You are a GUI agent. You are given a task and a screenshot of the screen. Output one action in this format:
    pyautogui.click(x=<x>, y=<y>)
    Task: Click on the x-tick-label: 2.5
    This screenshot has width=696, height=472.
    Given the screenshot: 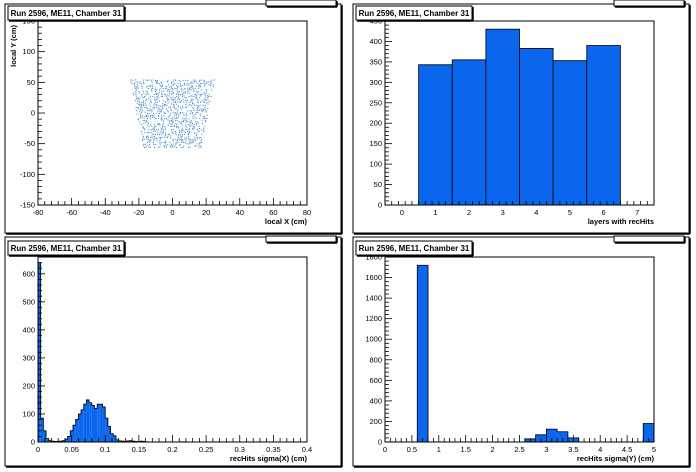 What is the action you would take?
    pyautogui.click(x=519, y=449)
    